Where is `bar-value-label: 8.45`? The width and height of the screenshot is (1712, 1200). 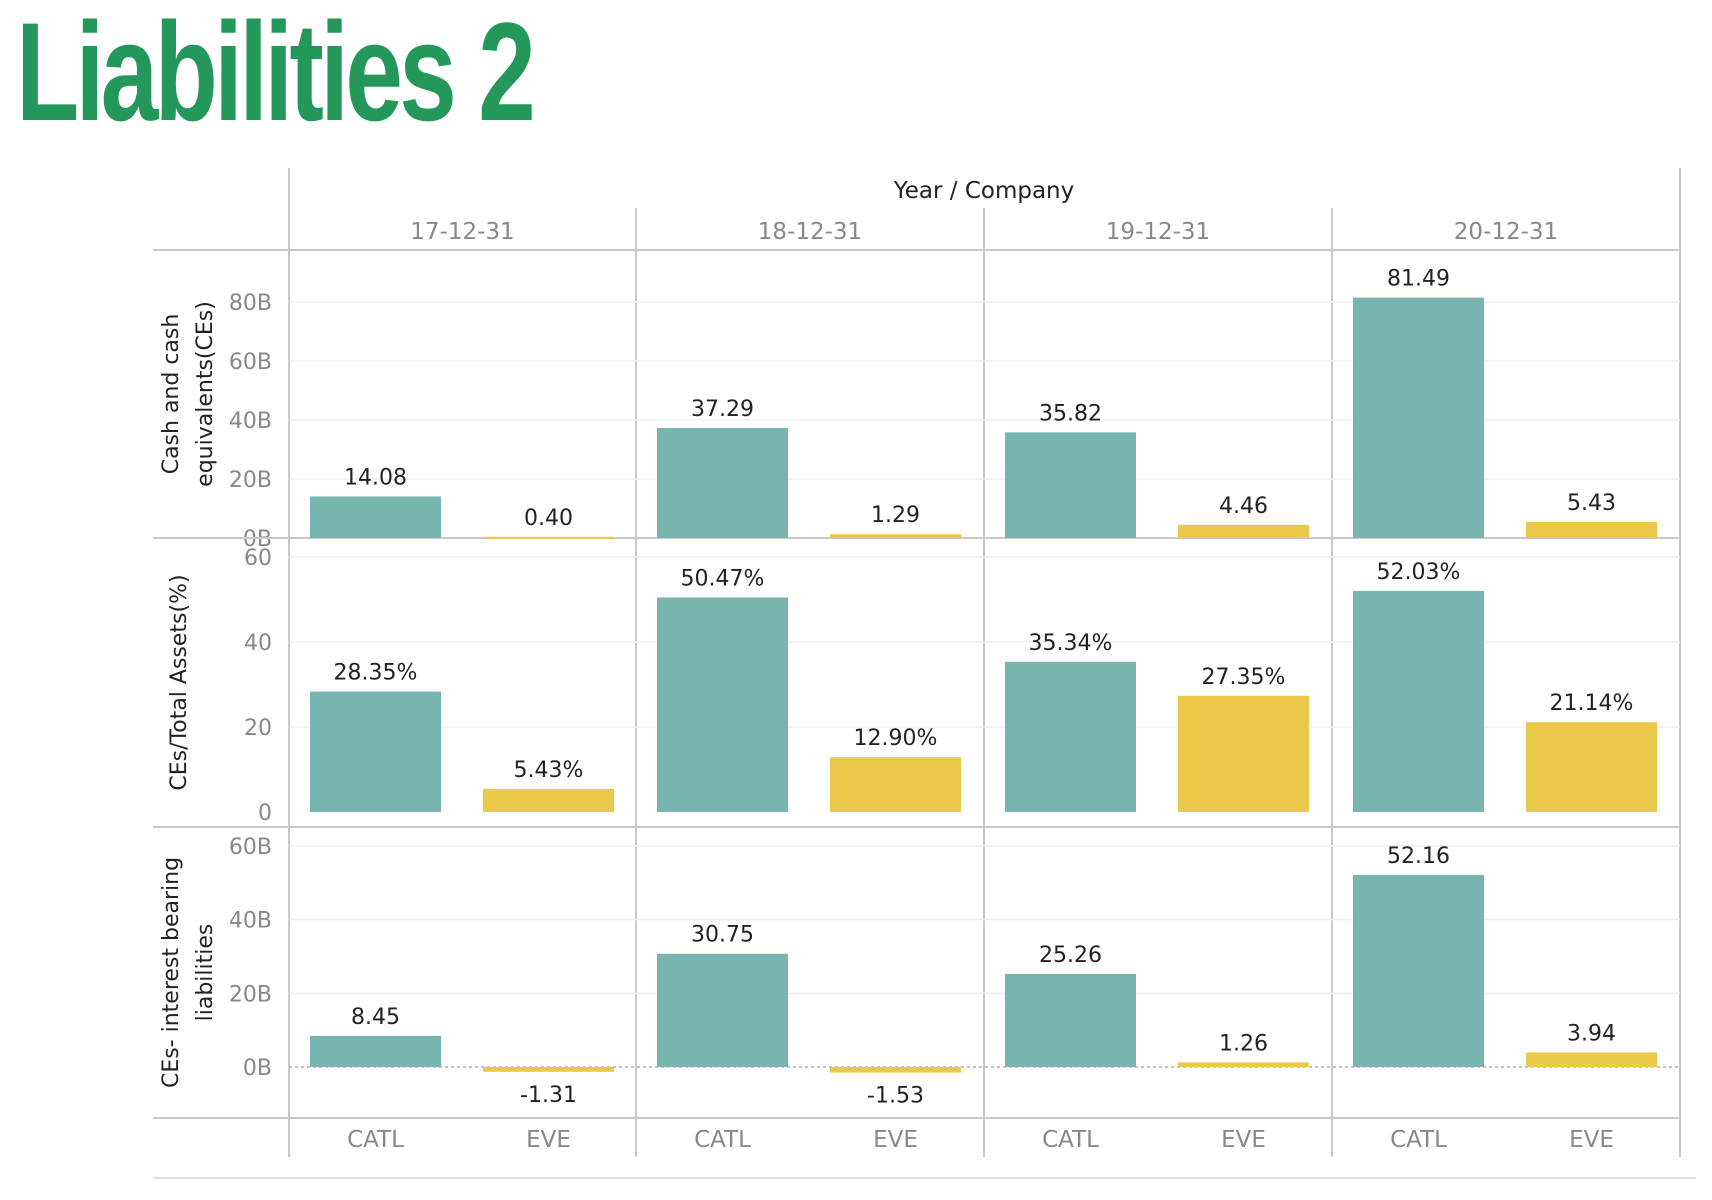 bar-value-label: 8.45 is located at coordinates (375, 1017).